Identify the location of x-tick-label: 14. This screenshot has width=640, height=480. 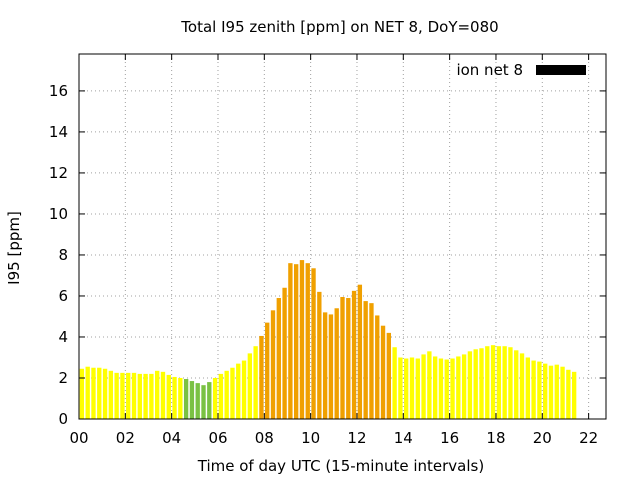
(403, 438).